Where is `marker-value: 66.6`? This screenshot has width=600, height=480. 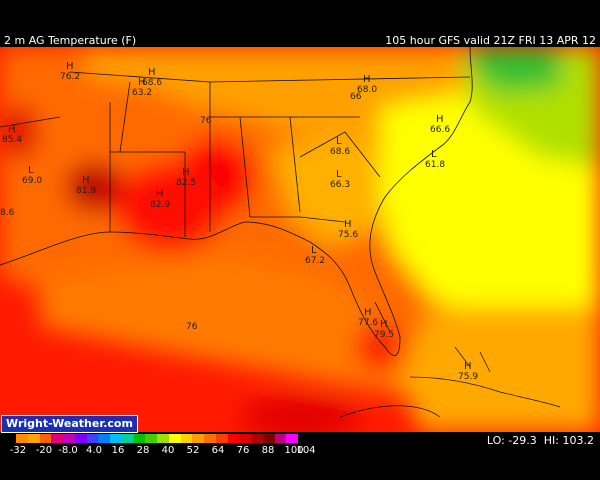
marker-value: 66.6 is located at coordinates (440, 130).